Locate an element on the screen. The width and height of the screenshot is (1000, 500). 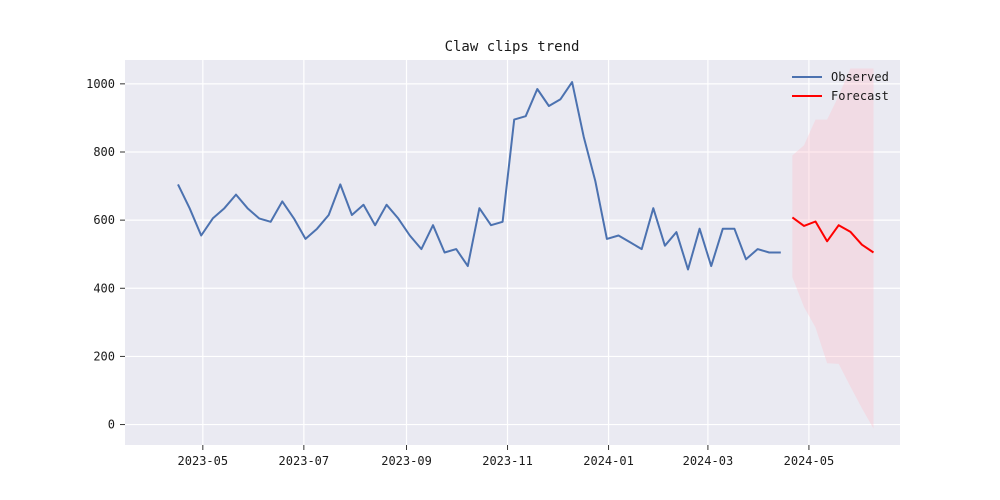
chart-title: Claw clips trend is located at coordinates (512, 47).